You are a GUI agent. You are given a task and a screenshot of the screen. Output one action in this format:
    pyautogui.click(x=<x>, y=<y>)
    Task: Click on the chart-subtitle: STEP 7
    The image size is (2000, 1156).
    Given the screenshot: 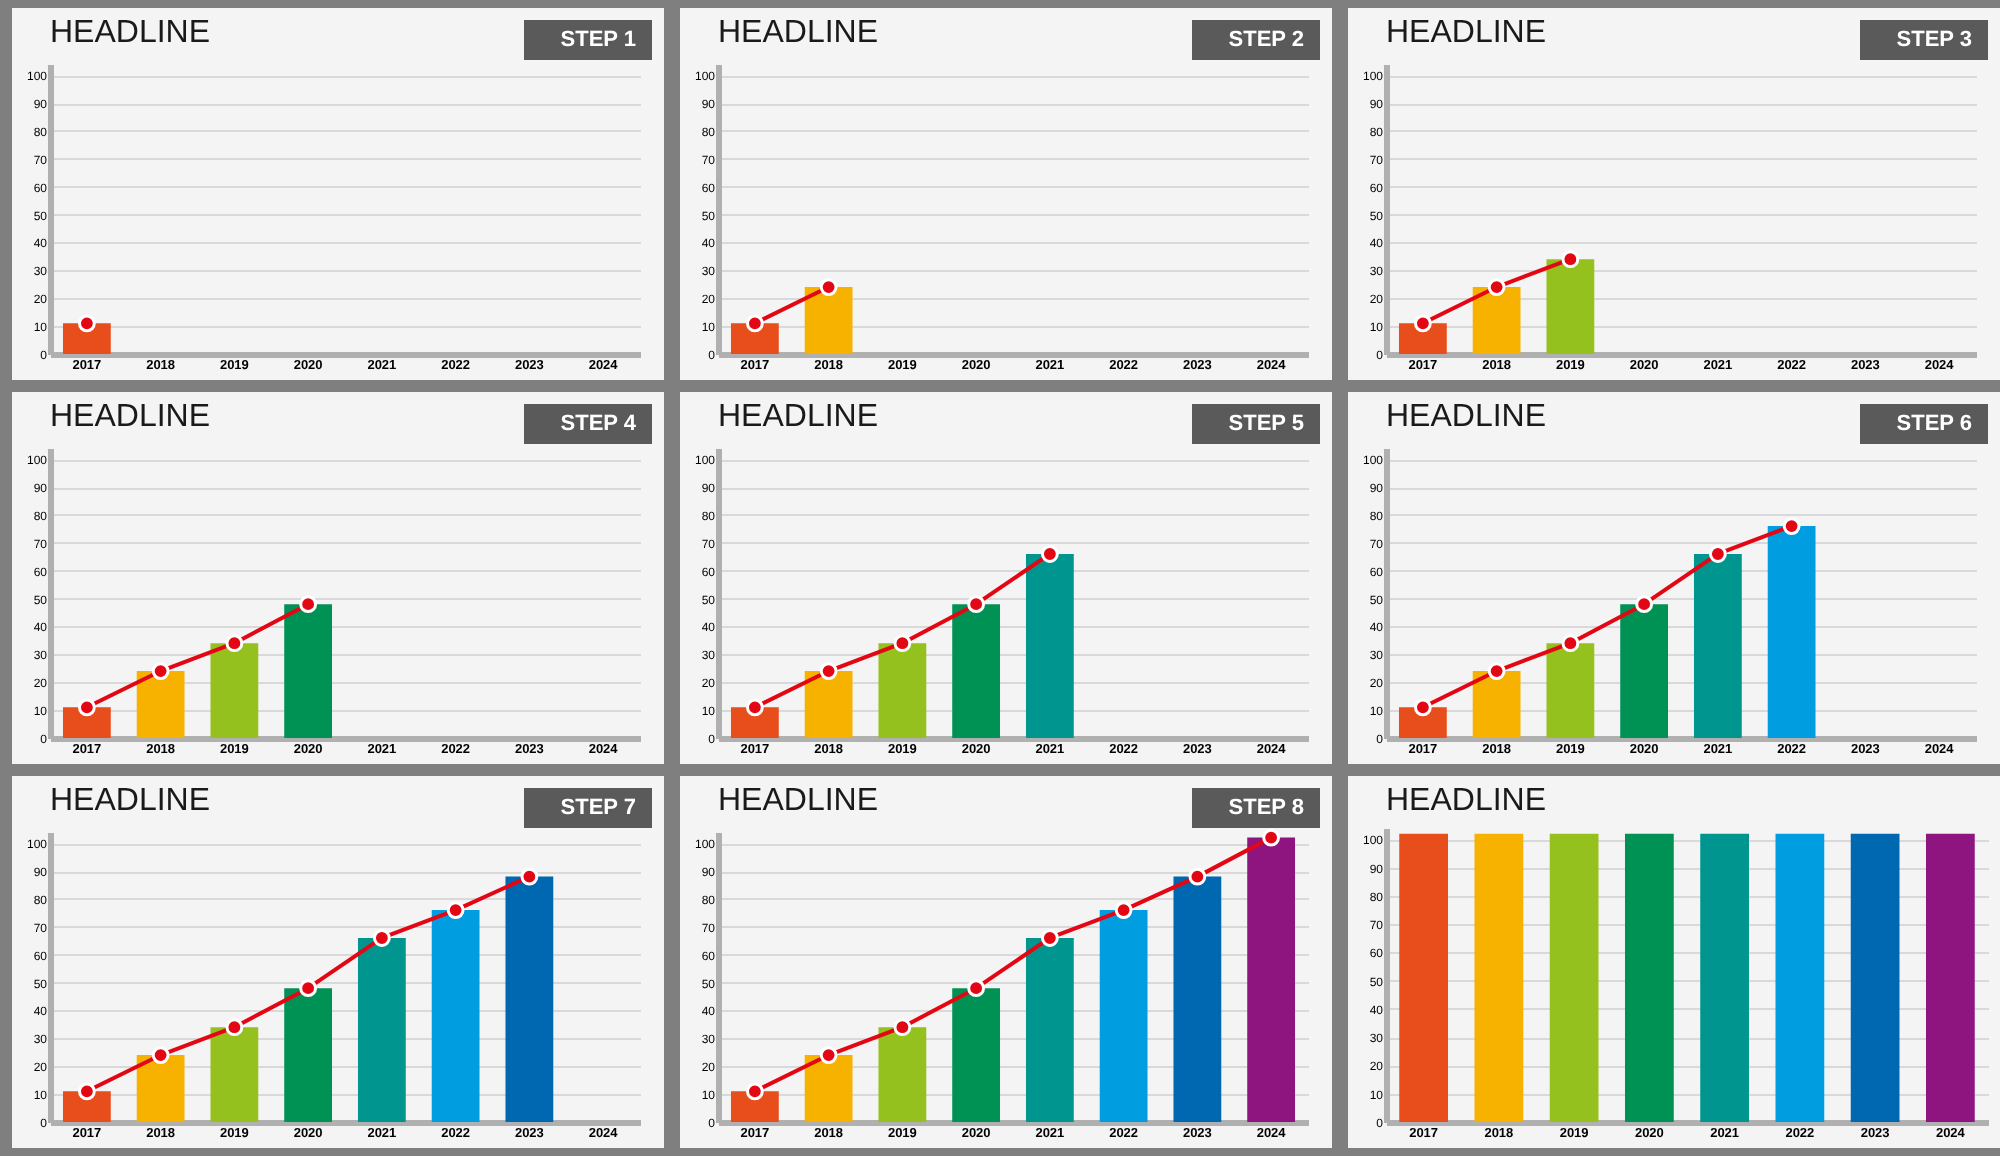 What is the action you would take?
    pyautogui.click(x=598, y=808)
    